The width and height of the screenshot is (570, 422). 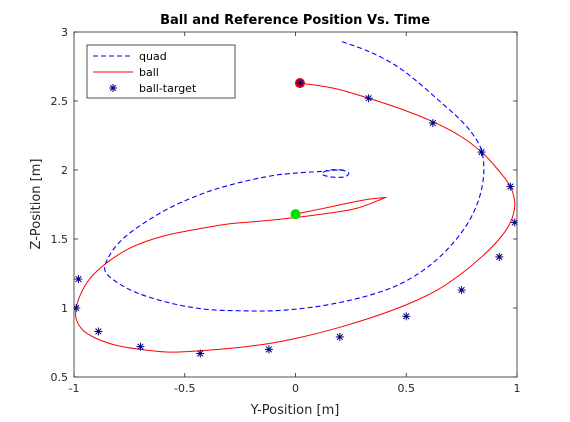 What do you see at coordinates (149, 72) in the screenshot?
I see `legend-ball-label: ball` at bounding box center [149, 72].